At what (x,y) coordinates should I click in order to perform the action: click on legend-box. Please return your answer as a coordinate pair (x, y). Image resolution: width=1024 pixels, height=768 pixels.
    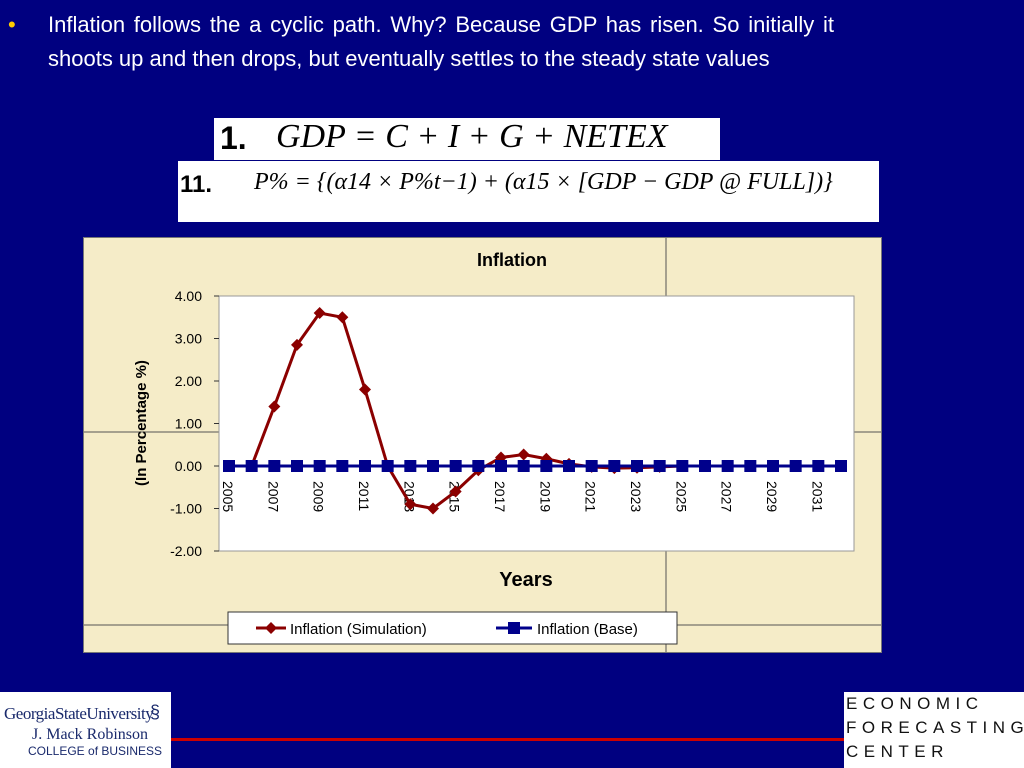
    Looking at the image, I should click on (452, 628).